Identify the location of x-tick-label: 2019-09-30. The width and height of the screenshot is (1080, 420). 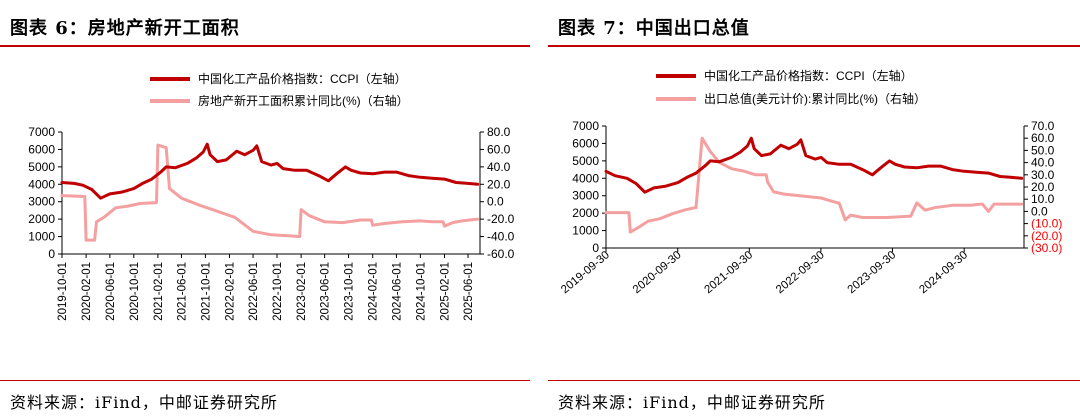
(585, 272).